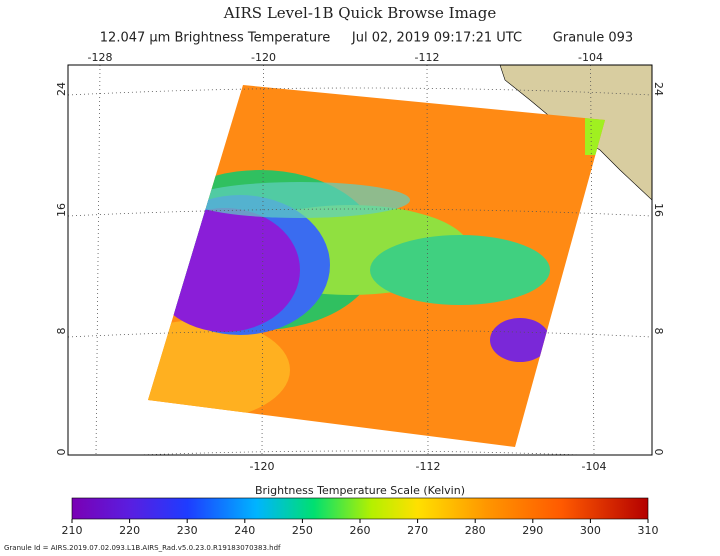  I want to click on top-lon-label: -128, so click(100, 57).